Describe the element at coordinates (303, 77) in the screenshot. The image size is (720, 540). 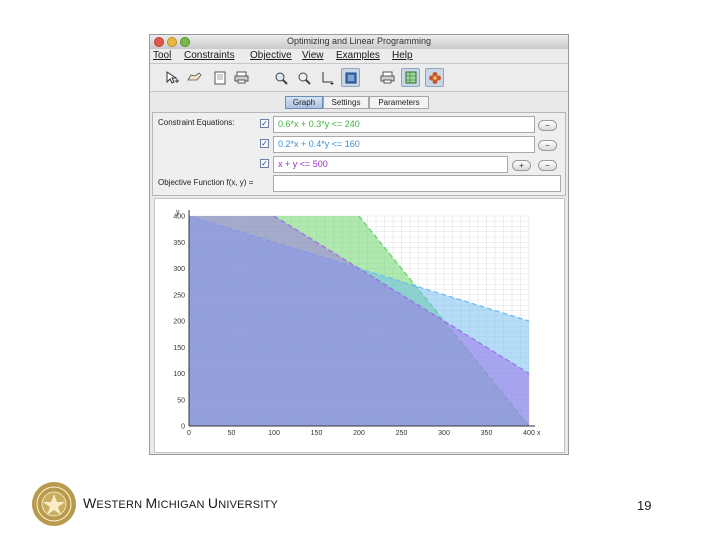
I see `zoom-out-icon` at that location.